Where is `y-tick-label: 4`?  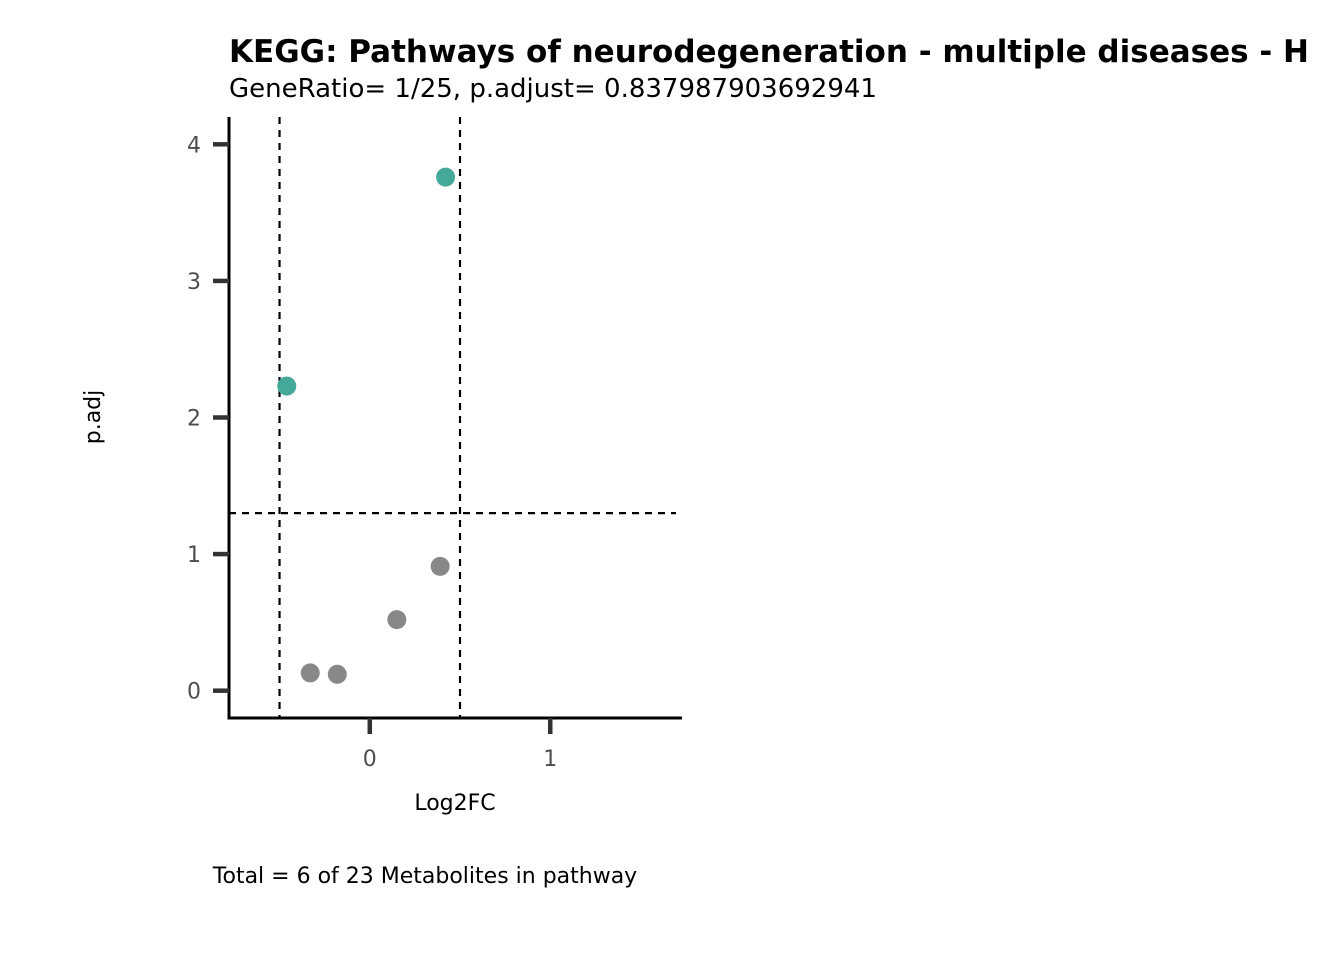
y-tick-label: 4 is located at coordinates (194, 145).